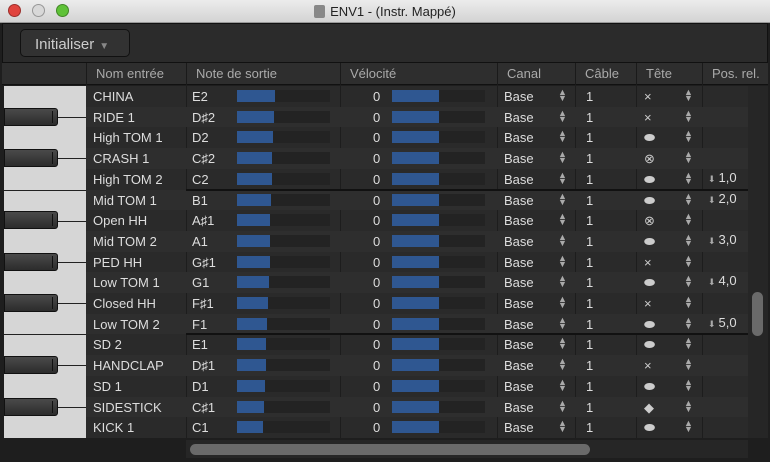 This screenshot has height=462, width=770. I want to click on zoom-button, so click(62, 10).